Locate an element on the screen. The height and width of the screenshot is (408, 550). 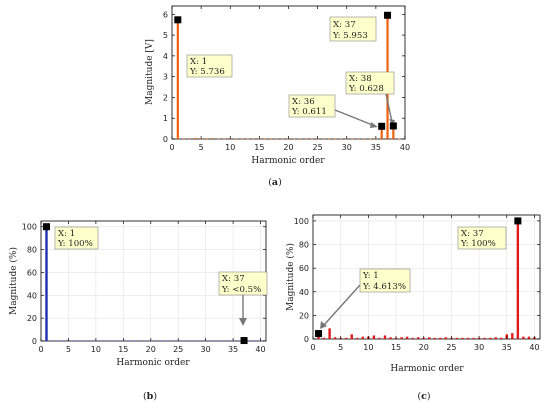
annotations: X: 37 Y: 100% Y: 1 Y: 4.613% is located at coordinates (418, 277).